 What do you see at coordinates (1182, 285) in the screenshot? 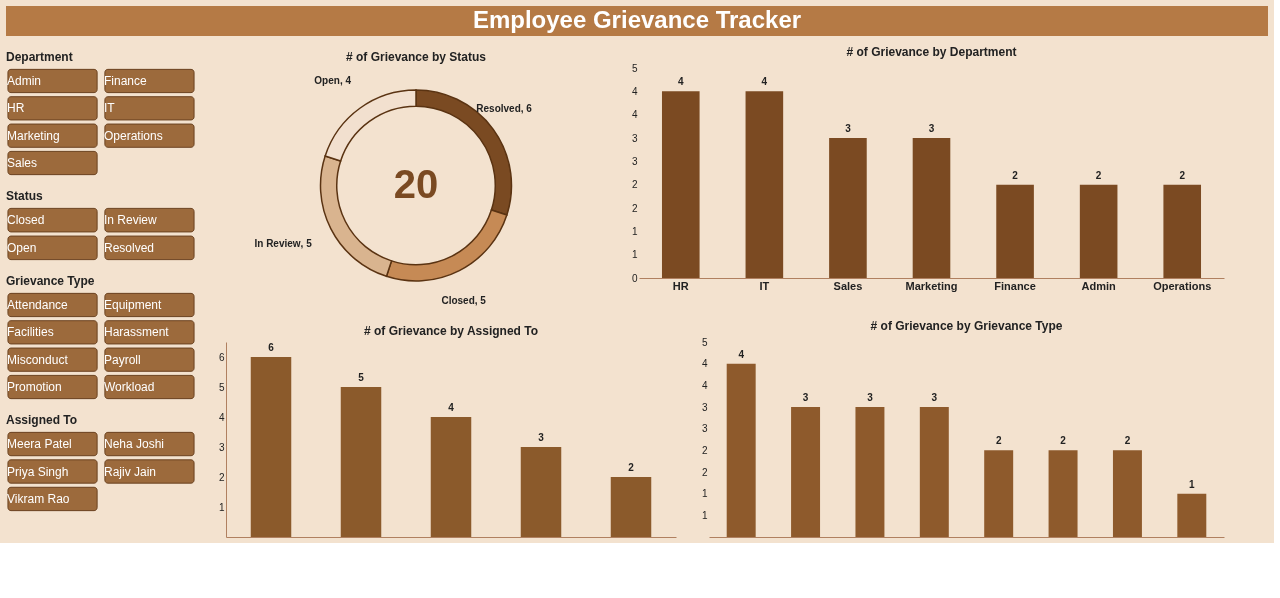
I see `x-tick-label: Operations` at bounding box center [1182, 285].